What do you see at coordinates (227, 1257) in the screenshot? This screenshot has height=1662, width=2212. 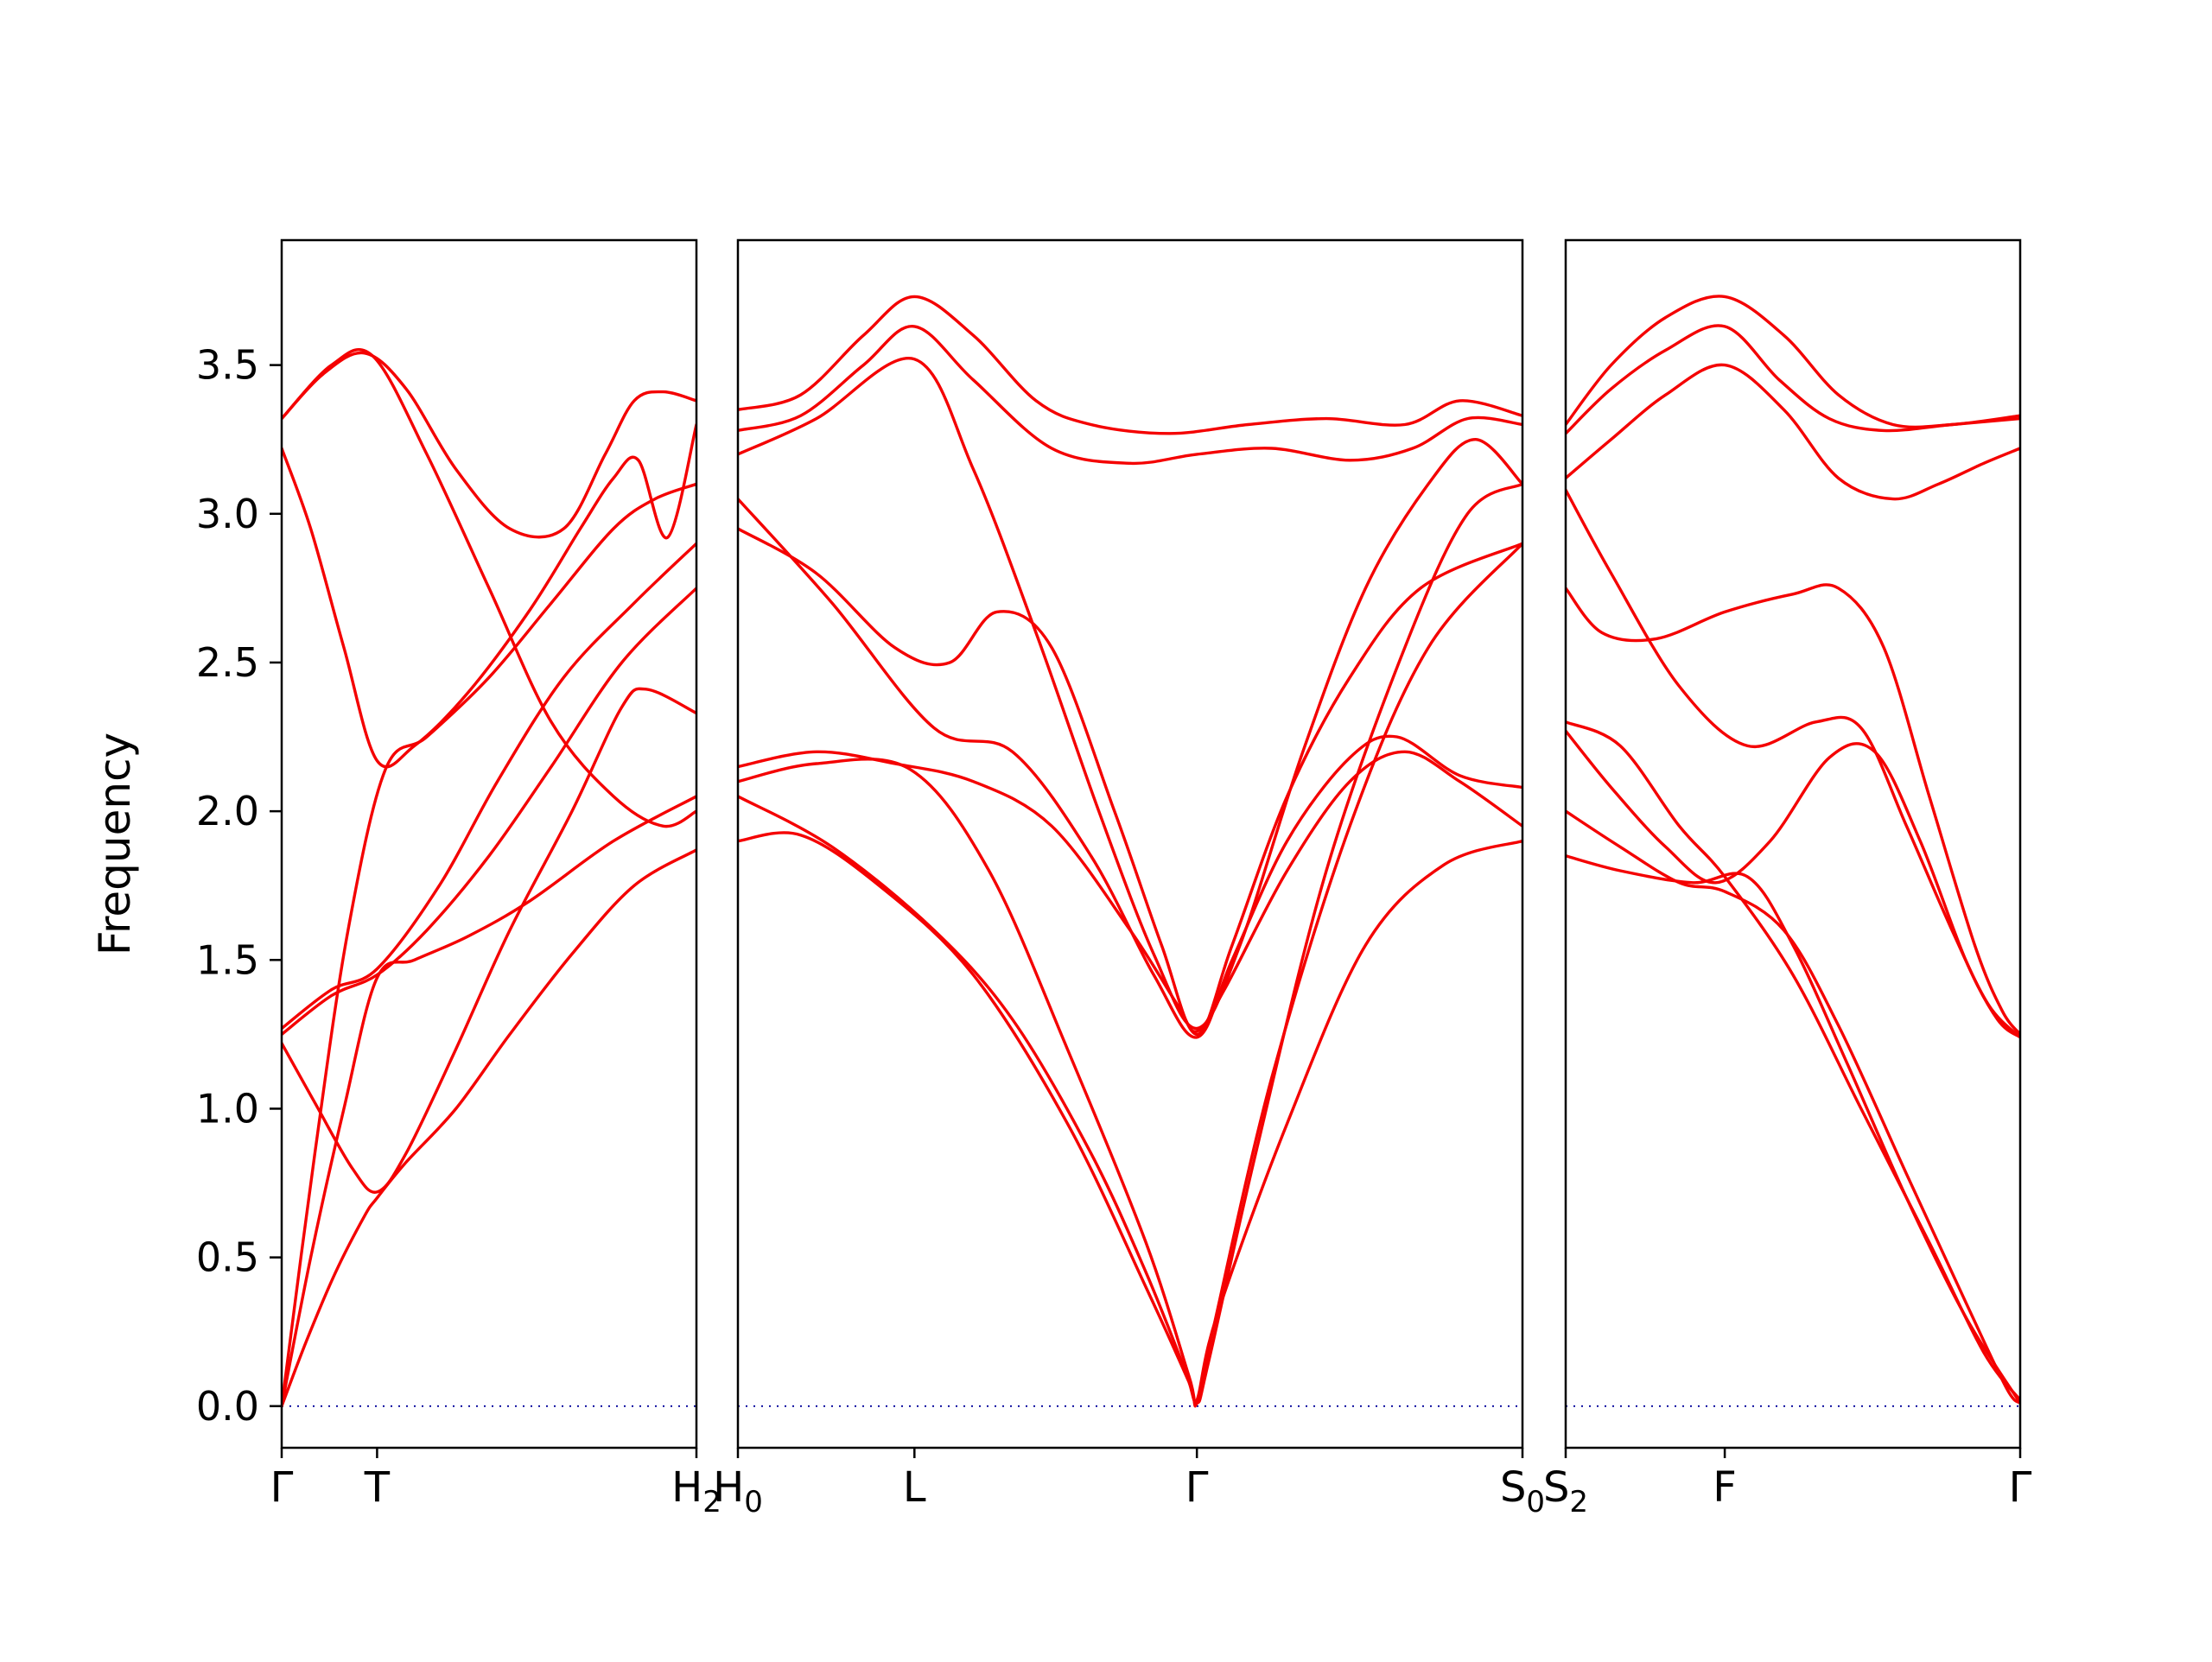 I see `y-axis-tick-label: 0.5` at bounding box center [227, 1257].